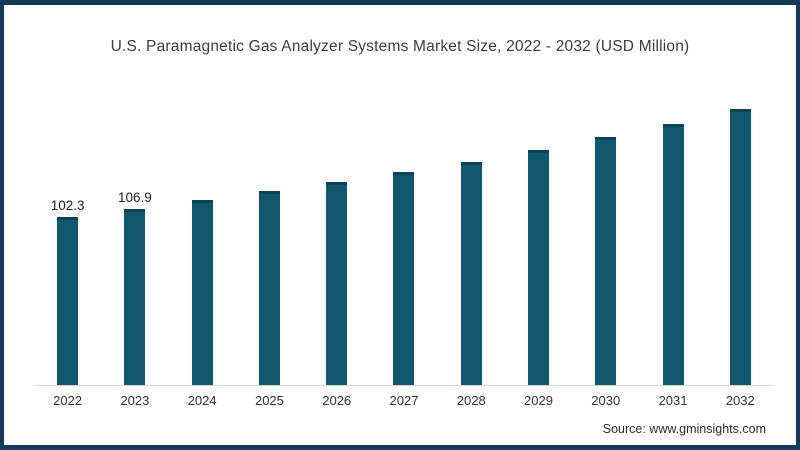 This screenshot has width=800, height=450. I want to click on bar-column-2026, so click(336, 245).